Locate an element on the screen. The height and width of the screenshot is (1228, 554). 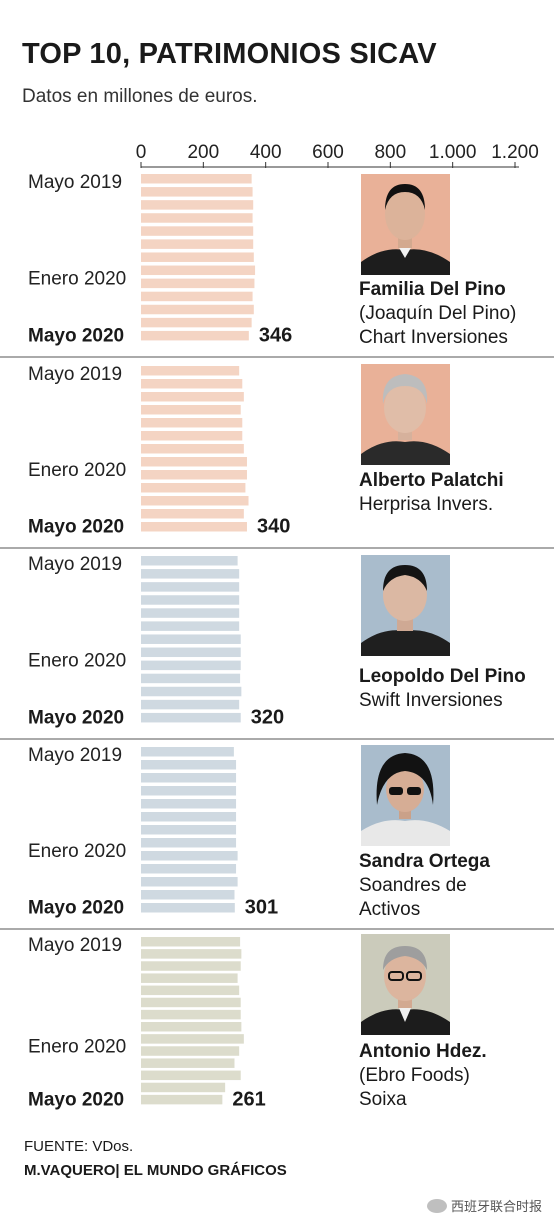
x-tick-label: 800 is located at coordinates (390, 152).